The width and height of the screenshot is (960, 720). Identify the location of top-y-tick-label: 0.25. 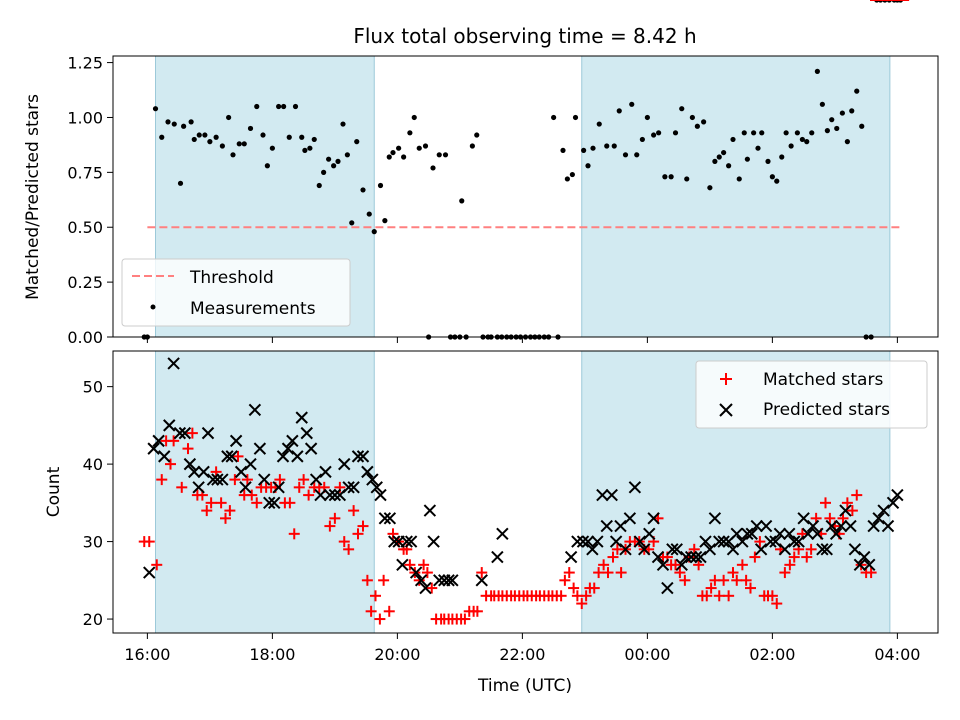
(85, 282).